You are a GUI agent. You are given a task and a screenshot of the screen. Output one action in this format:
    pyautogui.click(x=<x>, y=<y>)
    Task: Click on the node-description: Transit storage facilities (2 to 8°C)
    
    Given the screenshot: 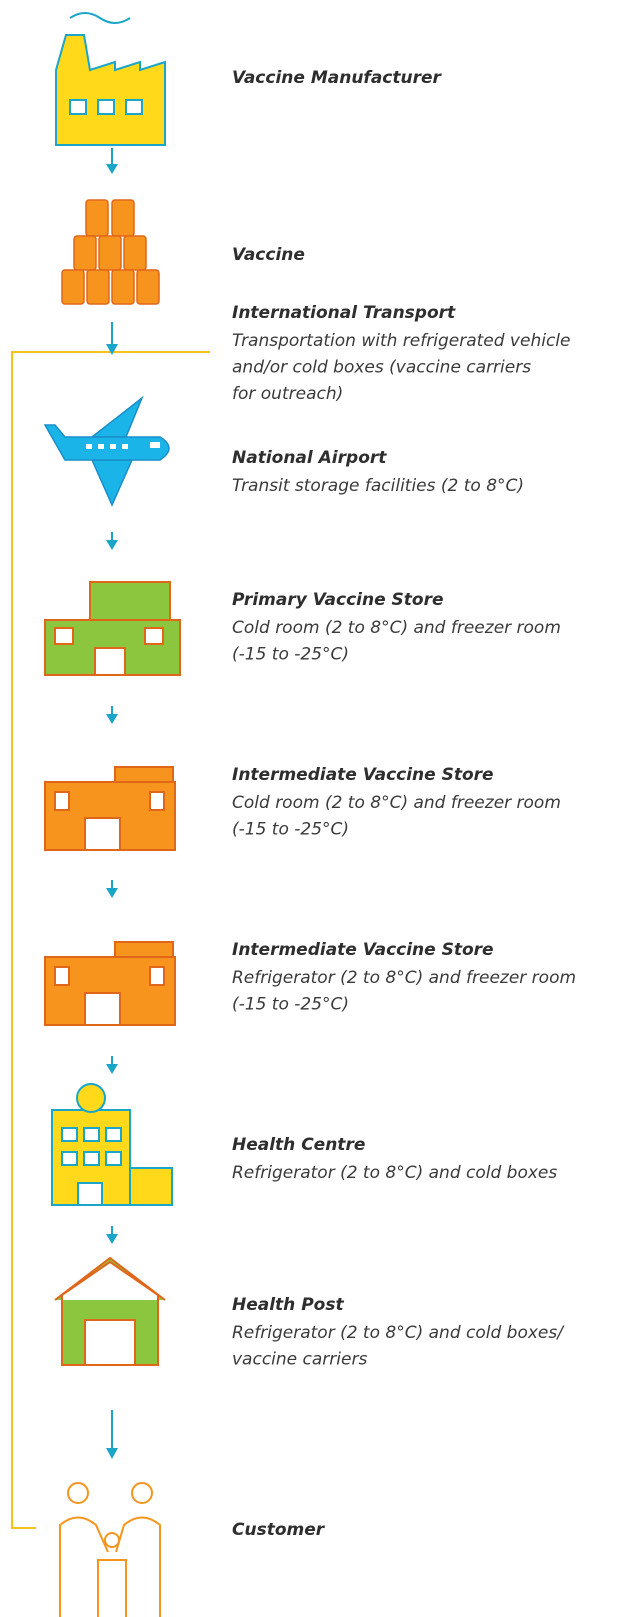 What is the action you would take?
    pyautogui.click(x=378, y=486)
    